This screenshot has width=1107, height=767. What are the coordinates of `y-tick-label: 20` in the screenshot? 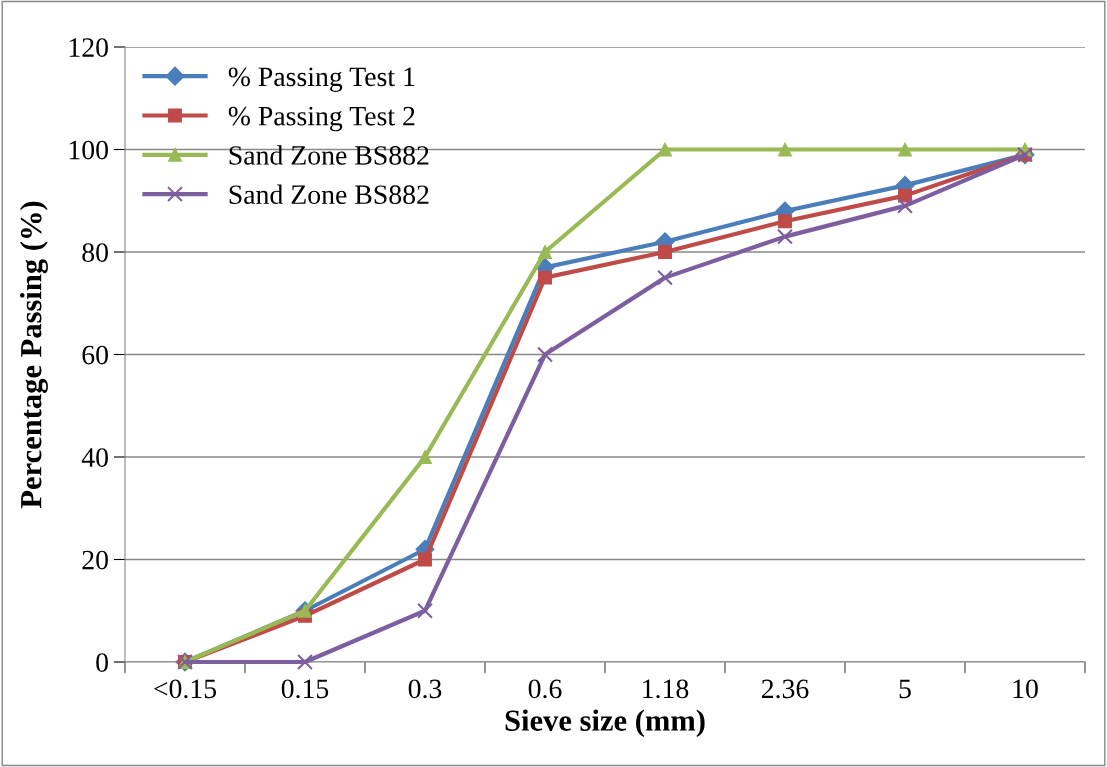 It's located at (95, 560).